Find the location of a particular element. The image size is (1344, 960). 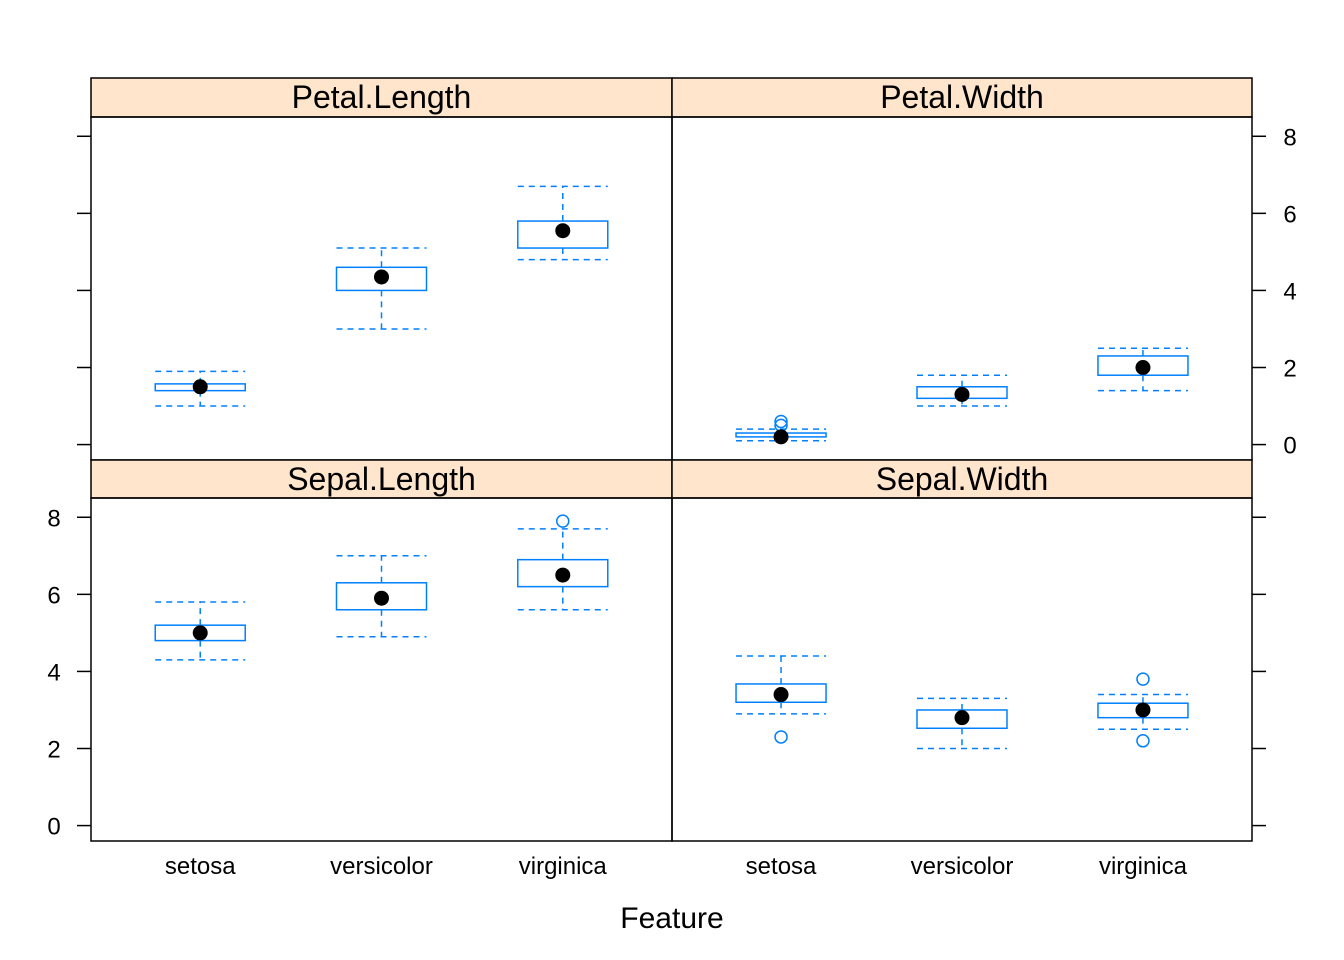

y-tick-label-left: 4 is located at coordinates (53, 672).